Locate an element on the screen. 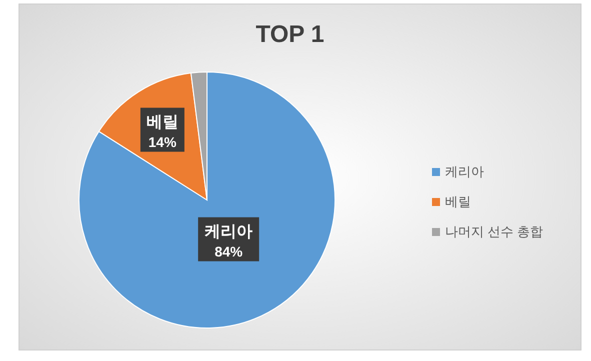  legend: 케리아 베릴 나머지 선수 총합 is located at coordinates (488, 201).